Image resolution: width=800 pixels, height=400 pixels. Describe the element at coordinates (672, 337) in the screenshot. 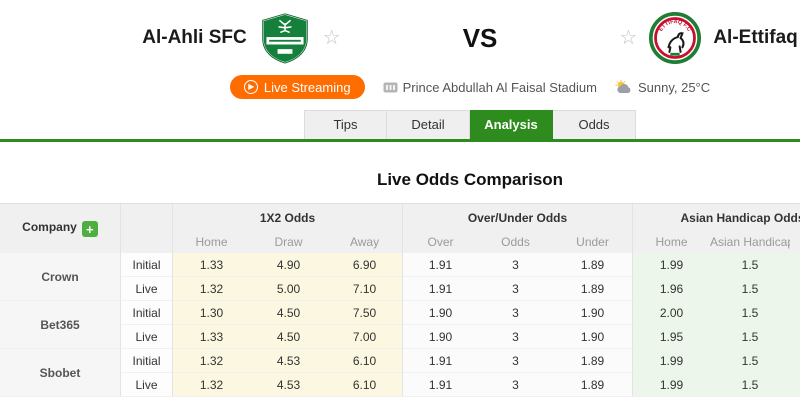

I see `odds-value: 1.95` at that location.